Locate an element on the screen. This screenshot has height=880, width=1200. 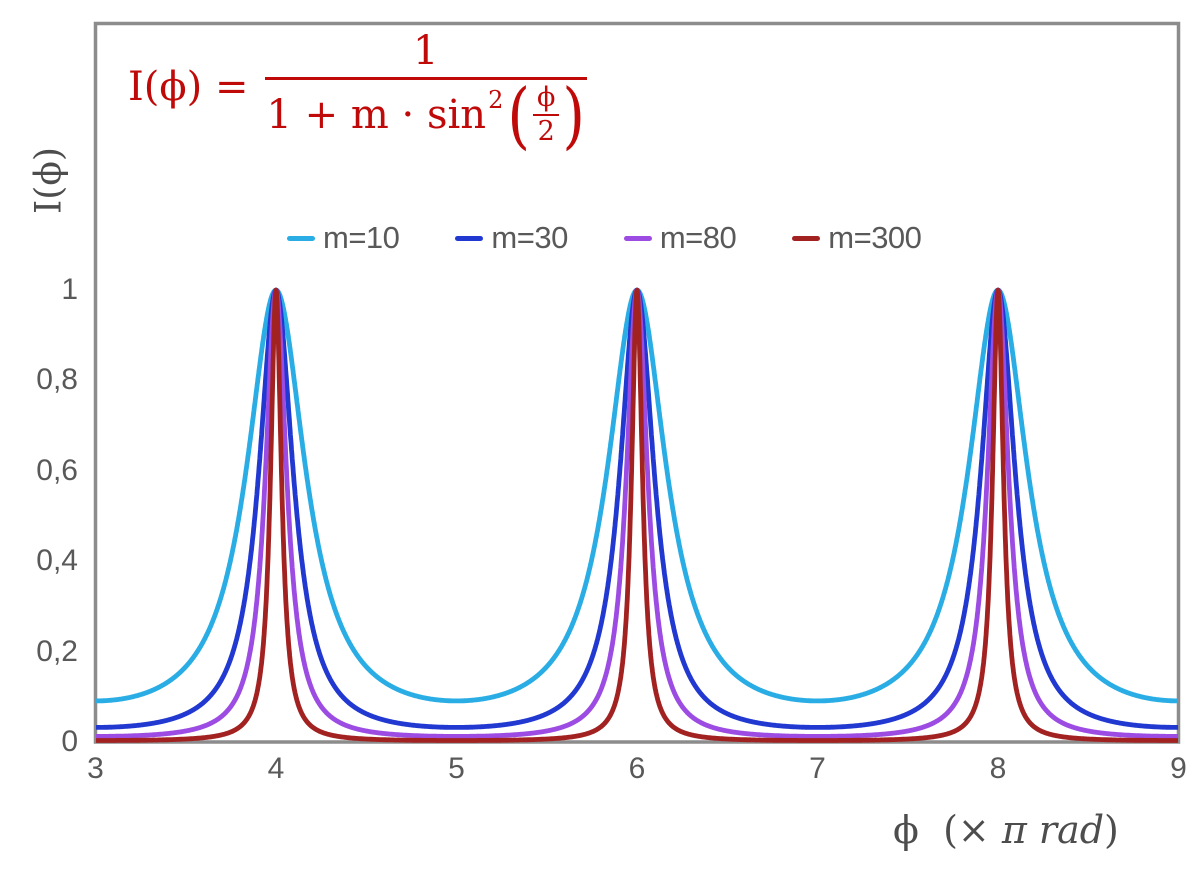
x-tick-label-4: 4 is located at coordinates (276, 768).